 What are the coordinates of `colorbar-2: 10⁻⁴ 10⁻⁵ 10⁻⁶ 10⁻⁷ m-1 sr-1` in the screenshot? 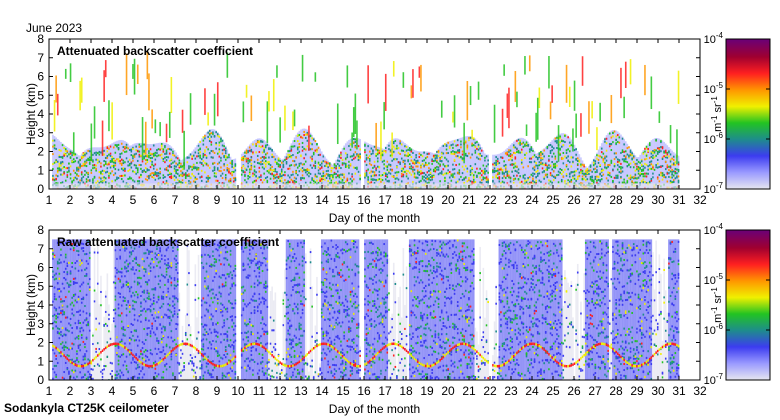 It's located at (737, 304).